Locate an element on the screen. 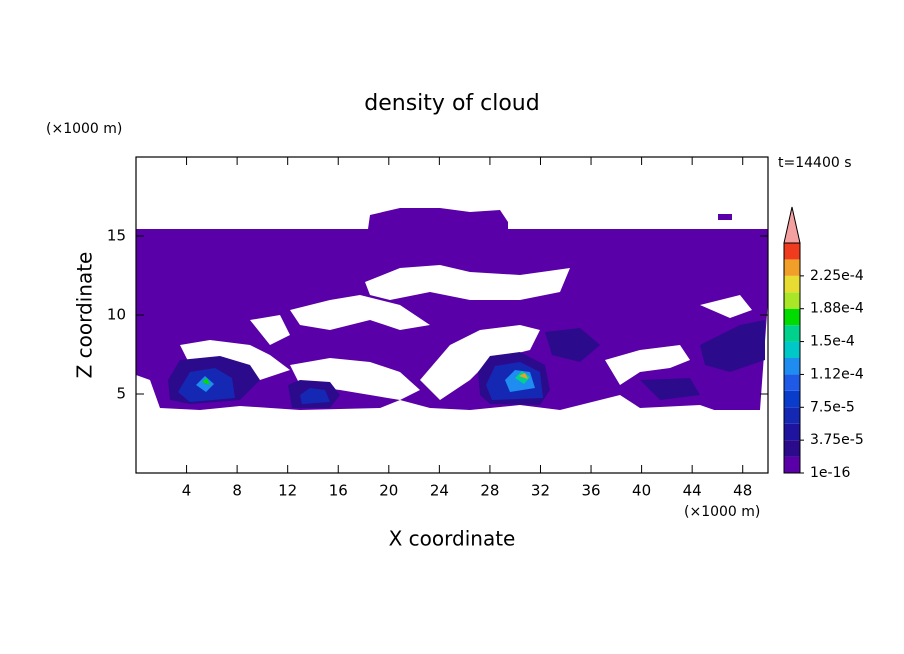 The height and width of the screenshot is (654, 904). colorbar-tick-label: 1.88e-4 is located at coordinates (837, 309).